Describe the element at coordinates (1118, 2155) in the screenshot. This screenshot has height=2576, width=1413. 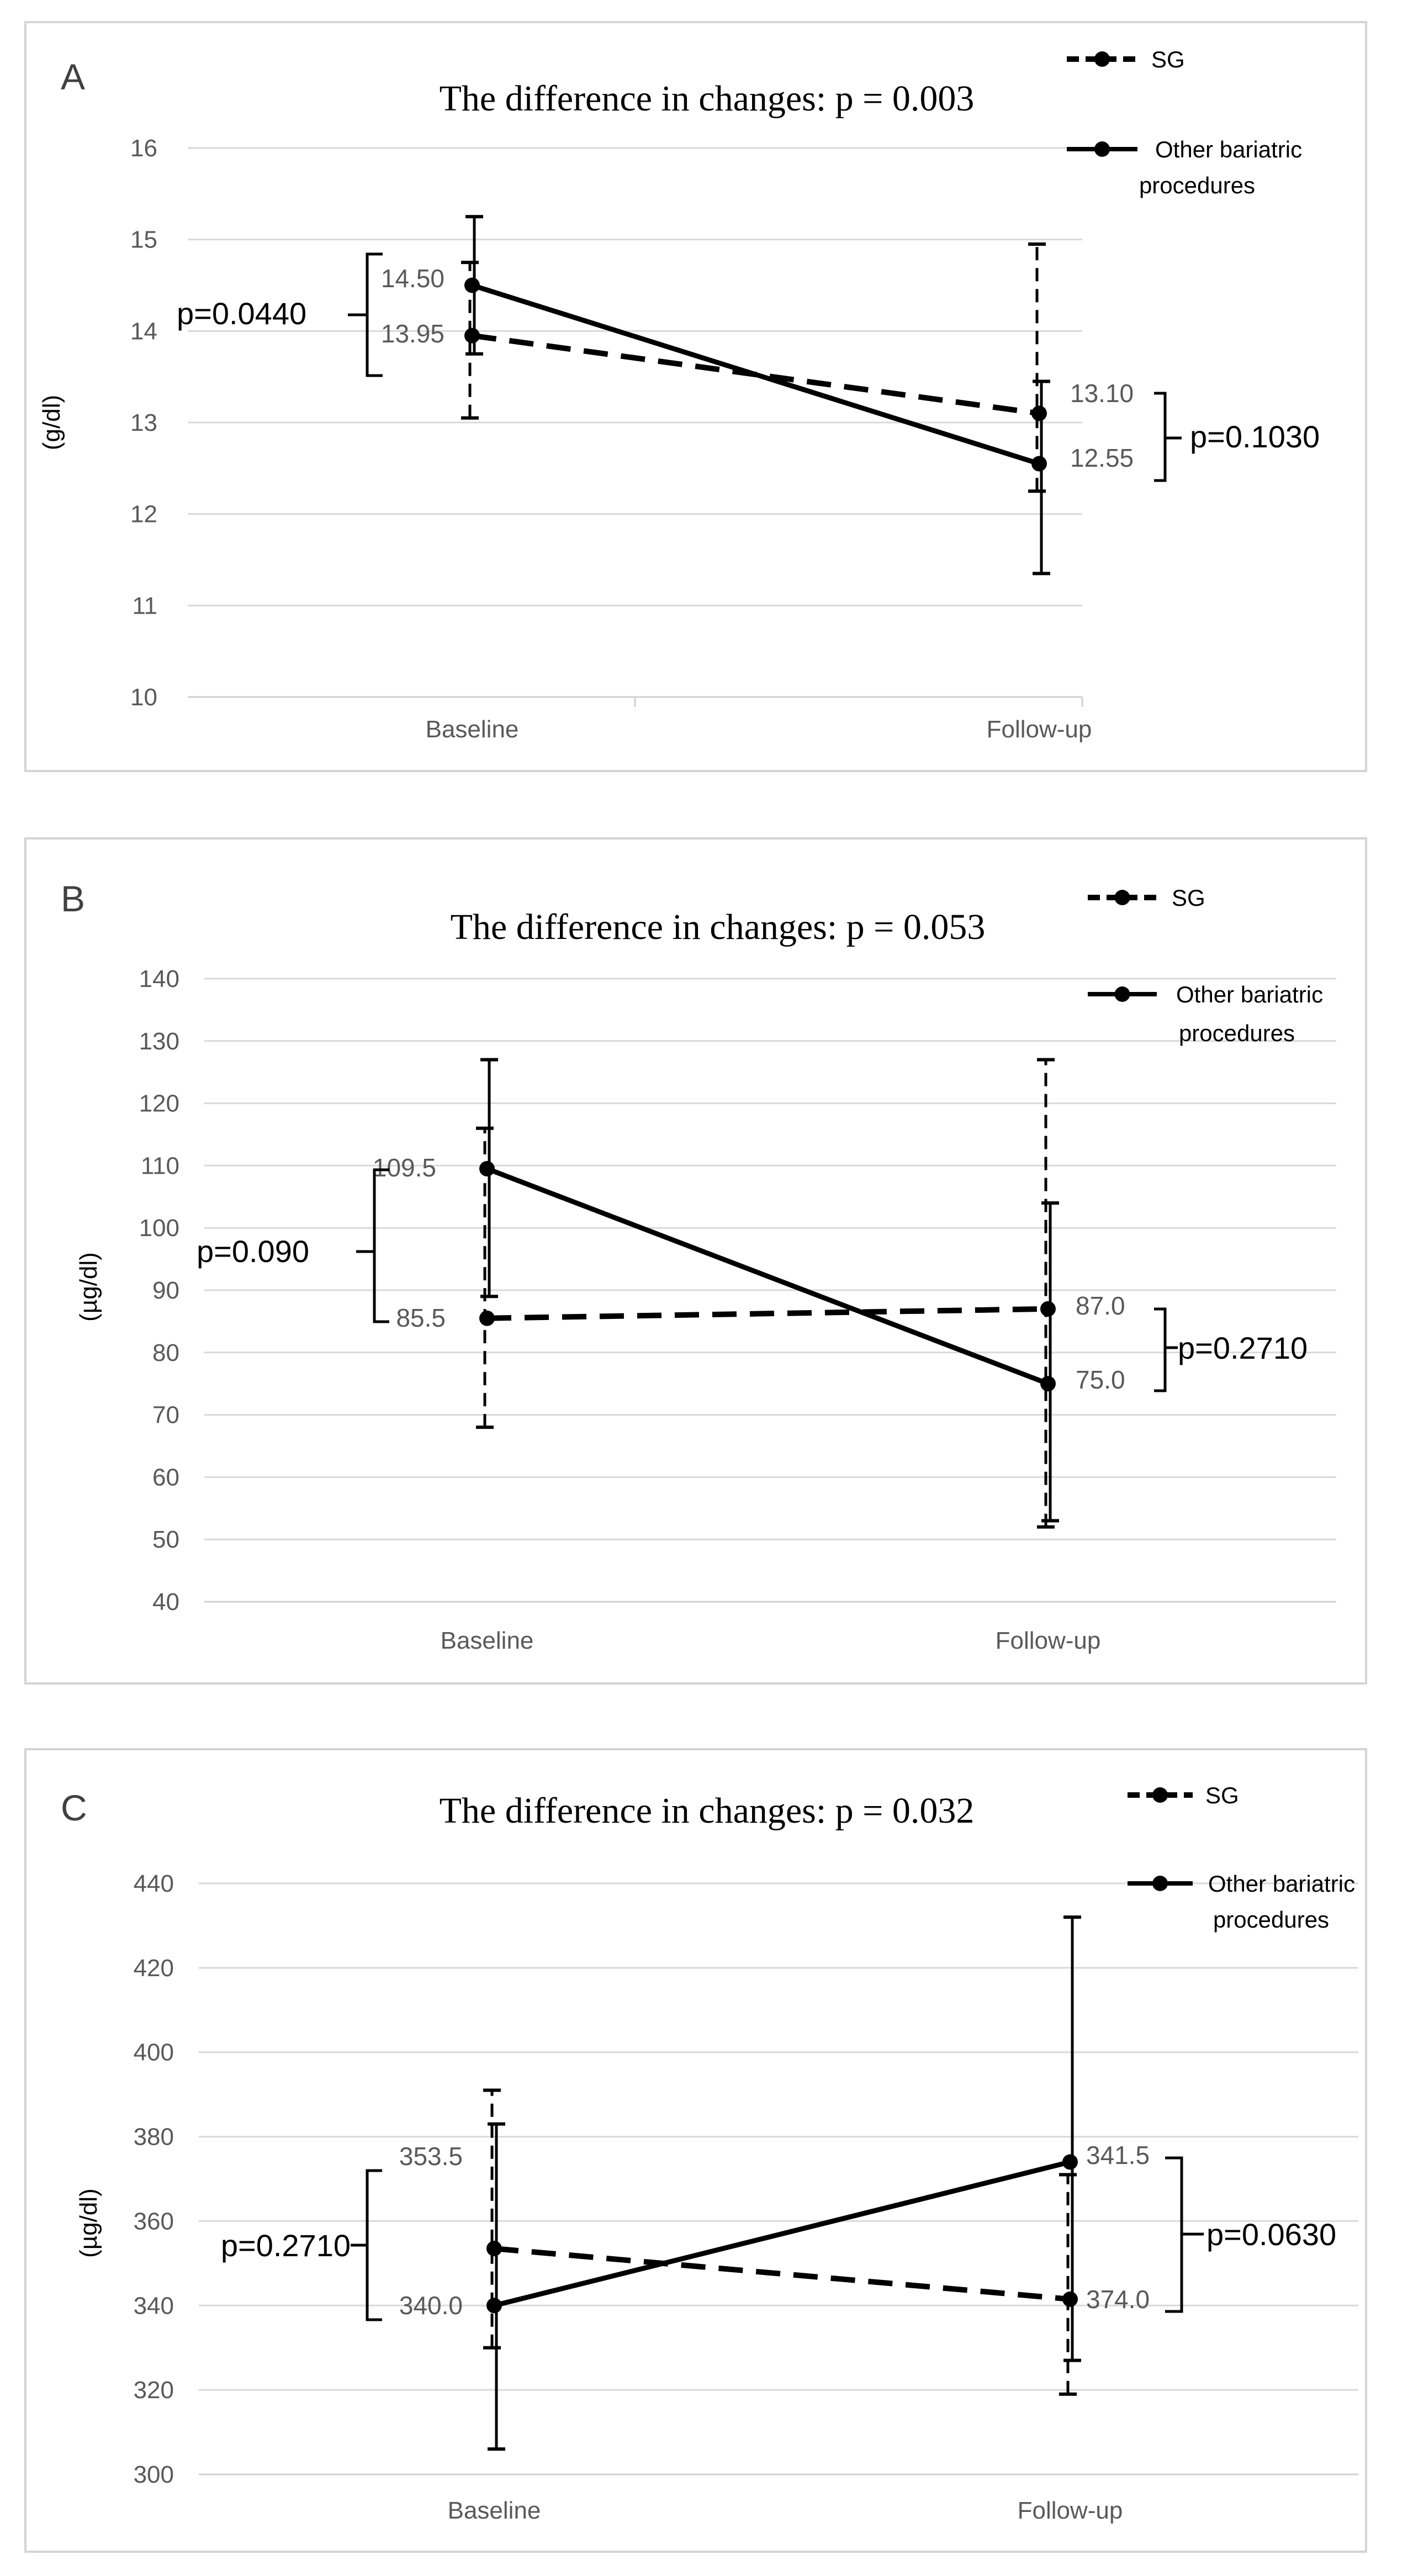
I see `sg-followup-value-label: 341.5` at that location.